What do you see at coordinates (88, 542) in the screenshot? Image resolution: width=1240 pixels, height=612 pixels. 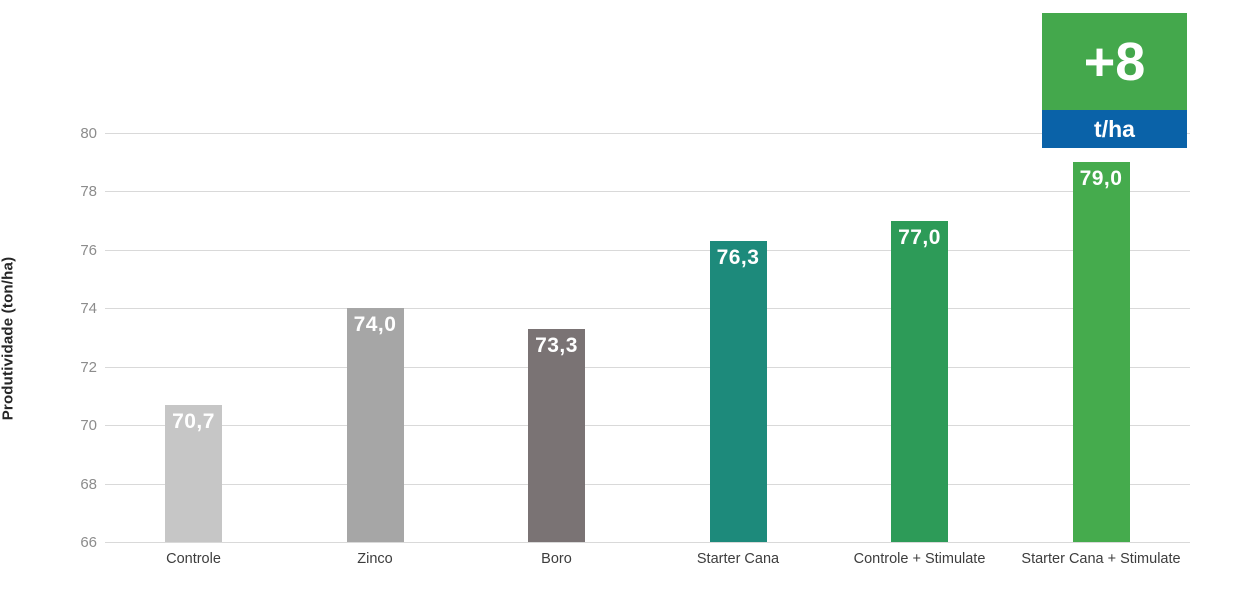 I see `y-tick-label: 66` at bounding box center [88, 542].